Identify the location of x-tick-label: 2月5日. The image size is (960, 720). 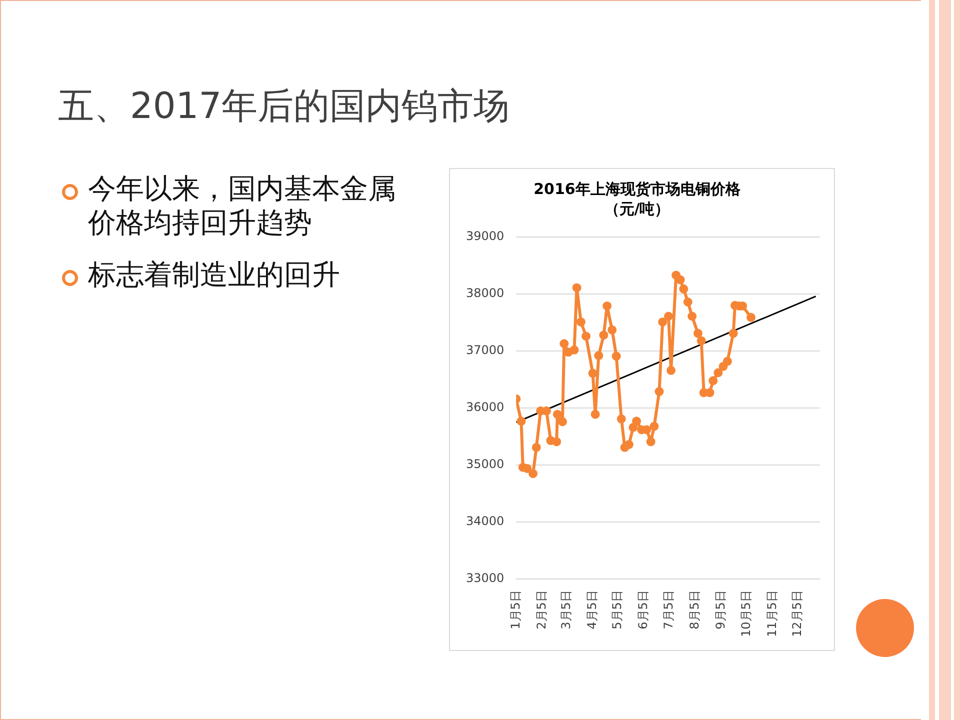
(541, 610).